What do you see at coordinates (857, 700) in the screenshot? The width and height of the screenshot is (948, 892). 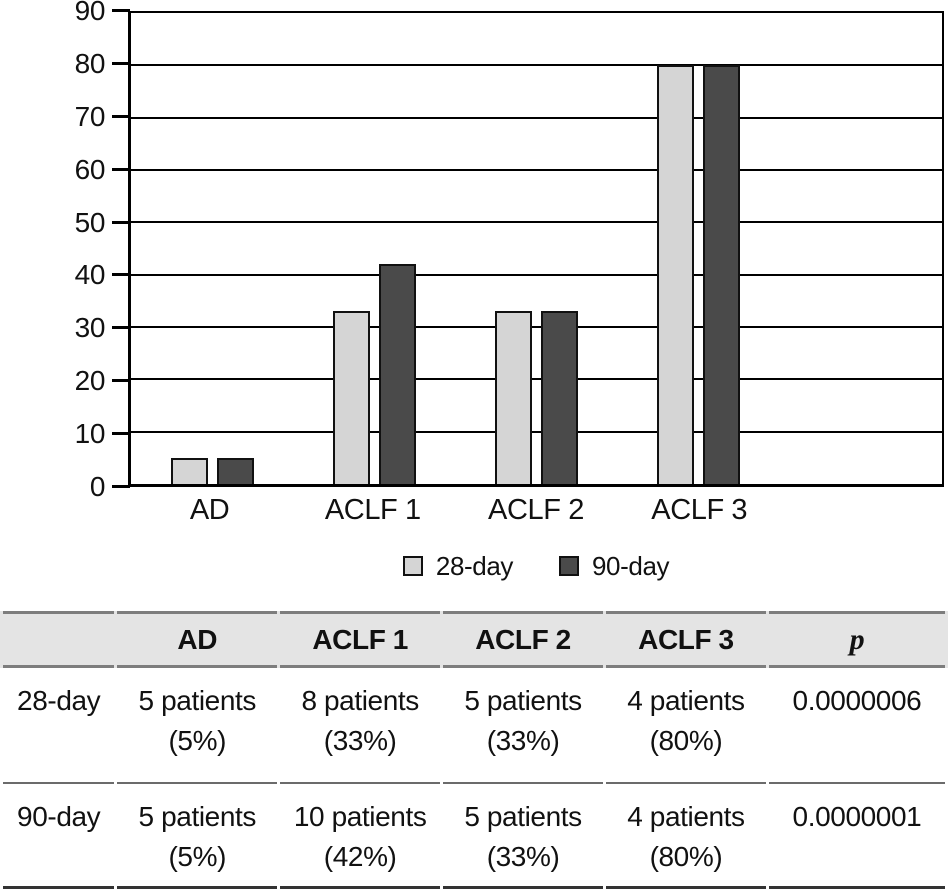 I see `cell-28day-p-value: 0.0000006` at bounding box center [857, 700].